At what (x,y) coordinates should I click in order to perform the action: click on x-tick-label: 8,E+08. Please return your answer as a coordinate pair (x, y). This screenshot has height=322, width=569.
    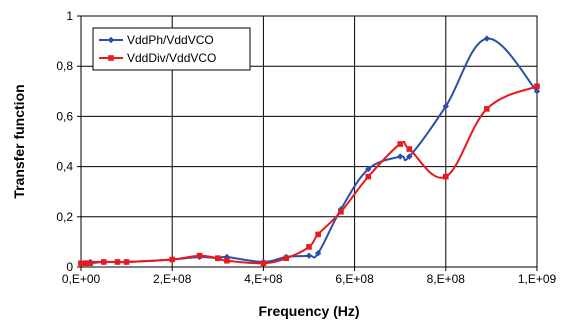
    Looking at the image, I should click on (446, 279).